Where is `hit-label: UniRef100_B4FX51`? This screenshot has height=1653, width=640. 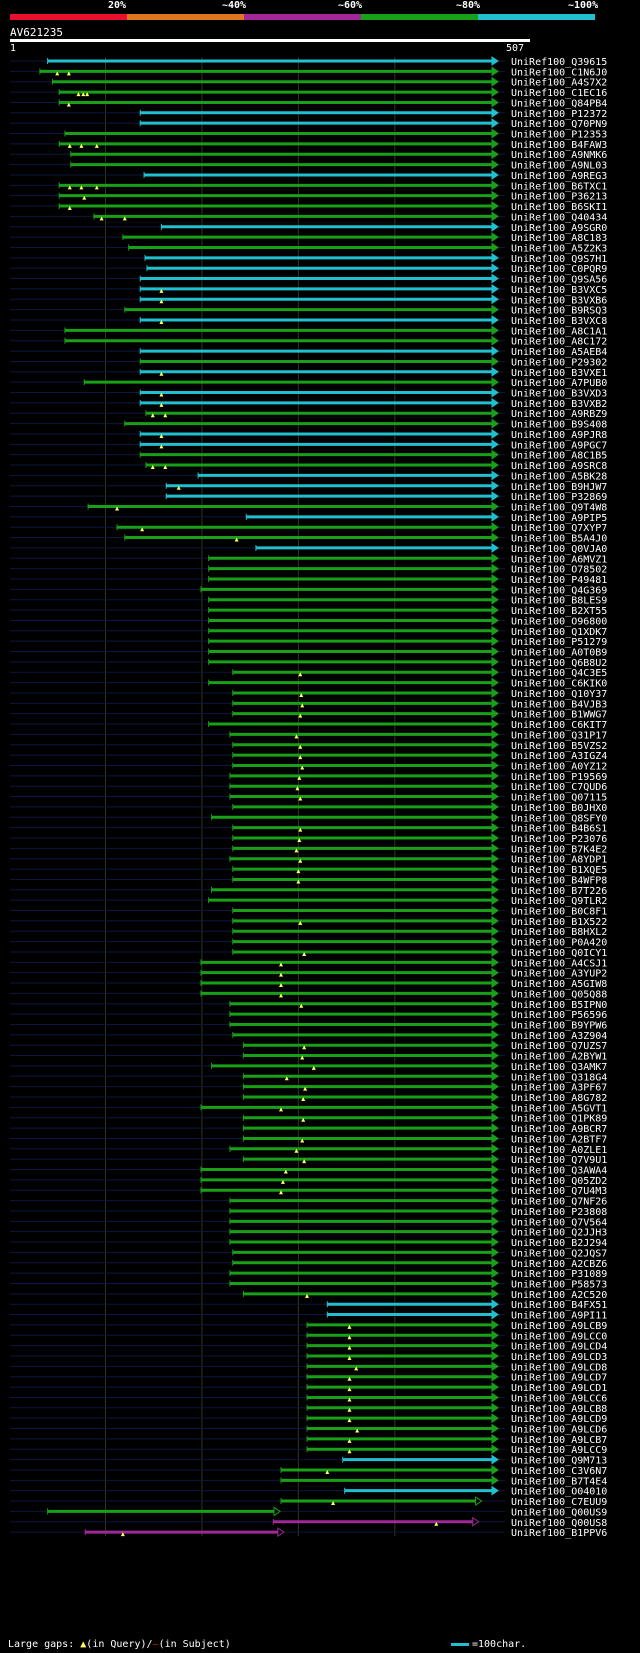 hit-label: UniRef100_B4FX51 is located at coordinates (559, 1305).